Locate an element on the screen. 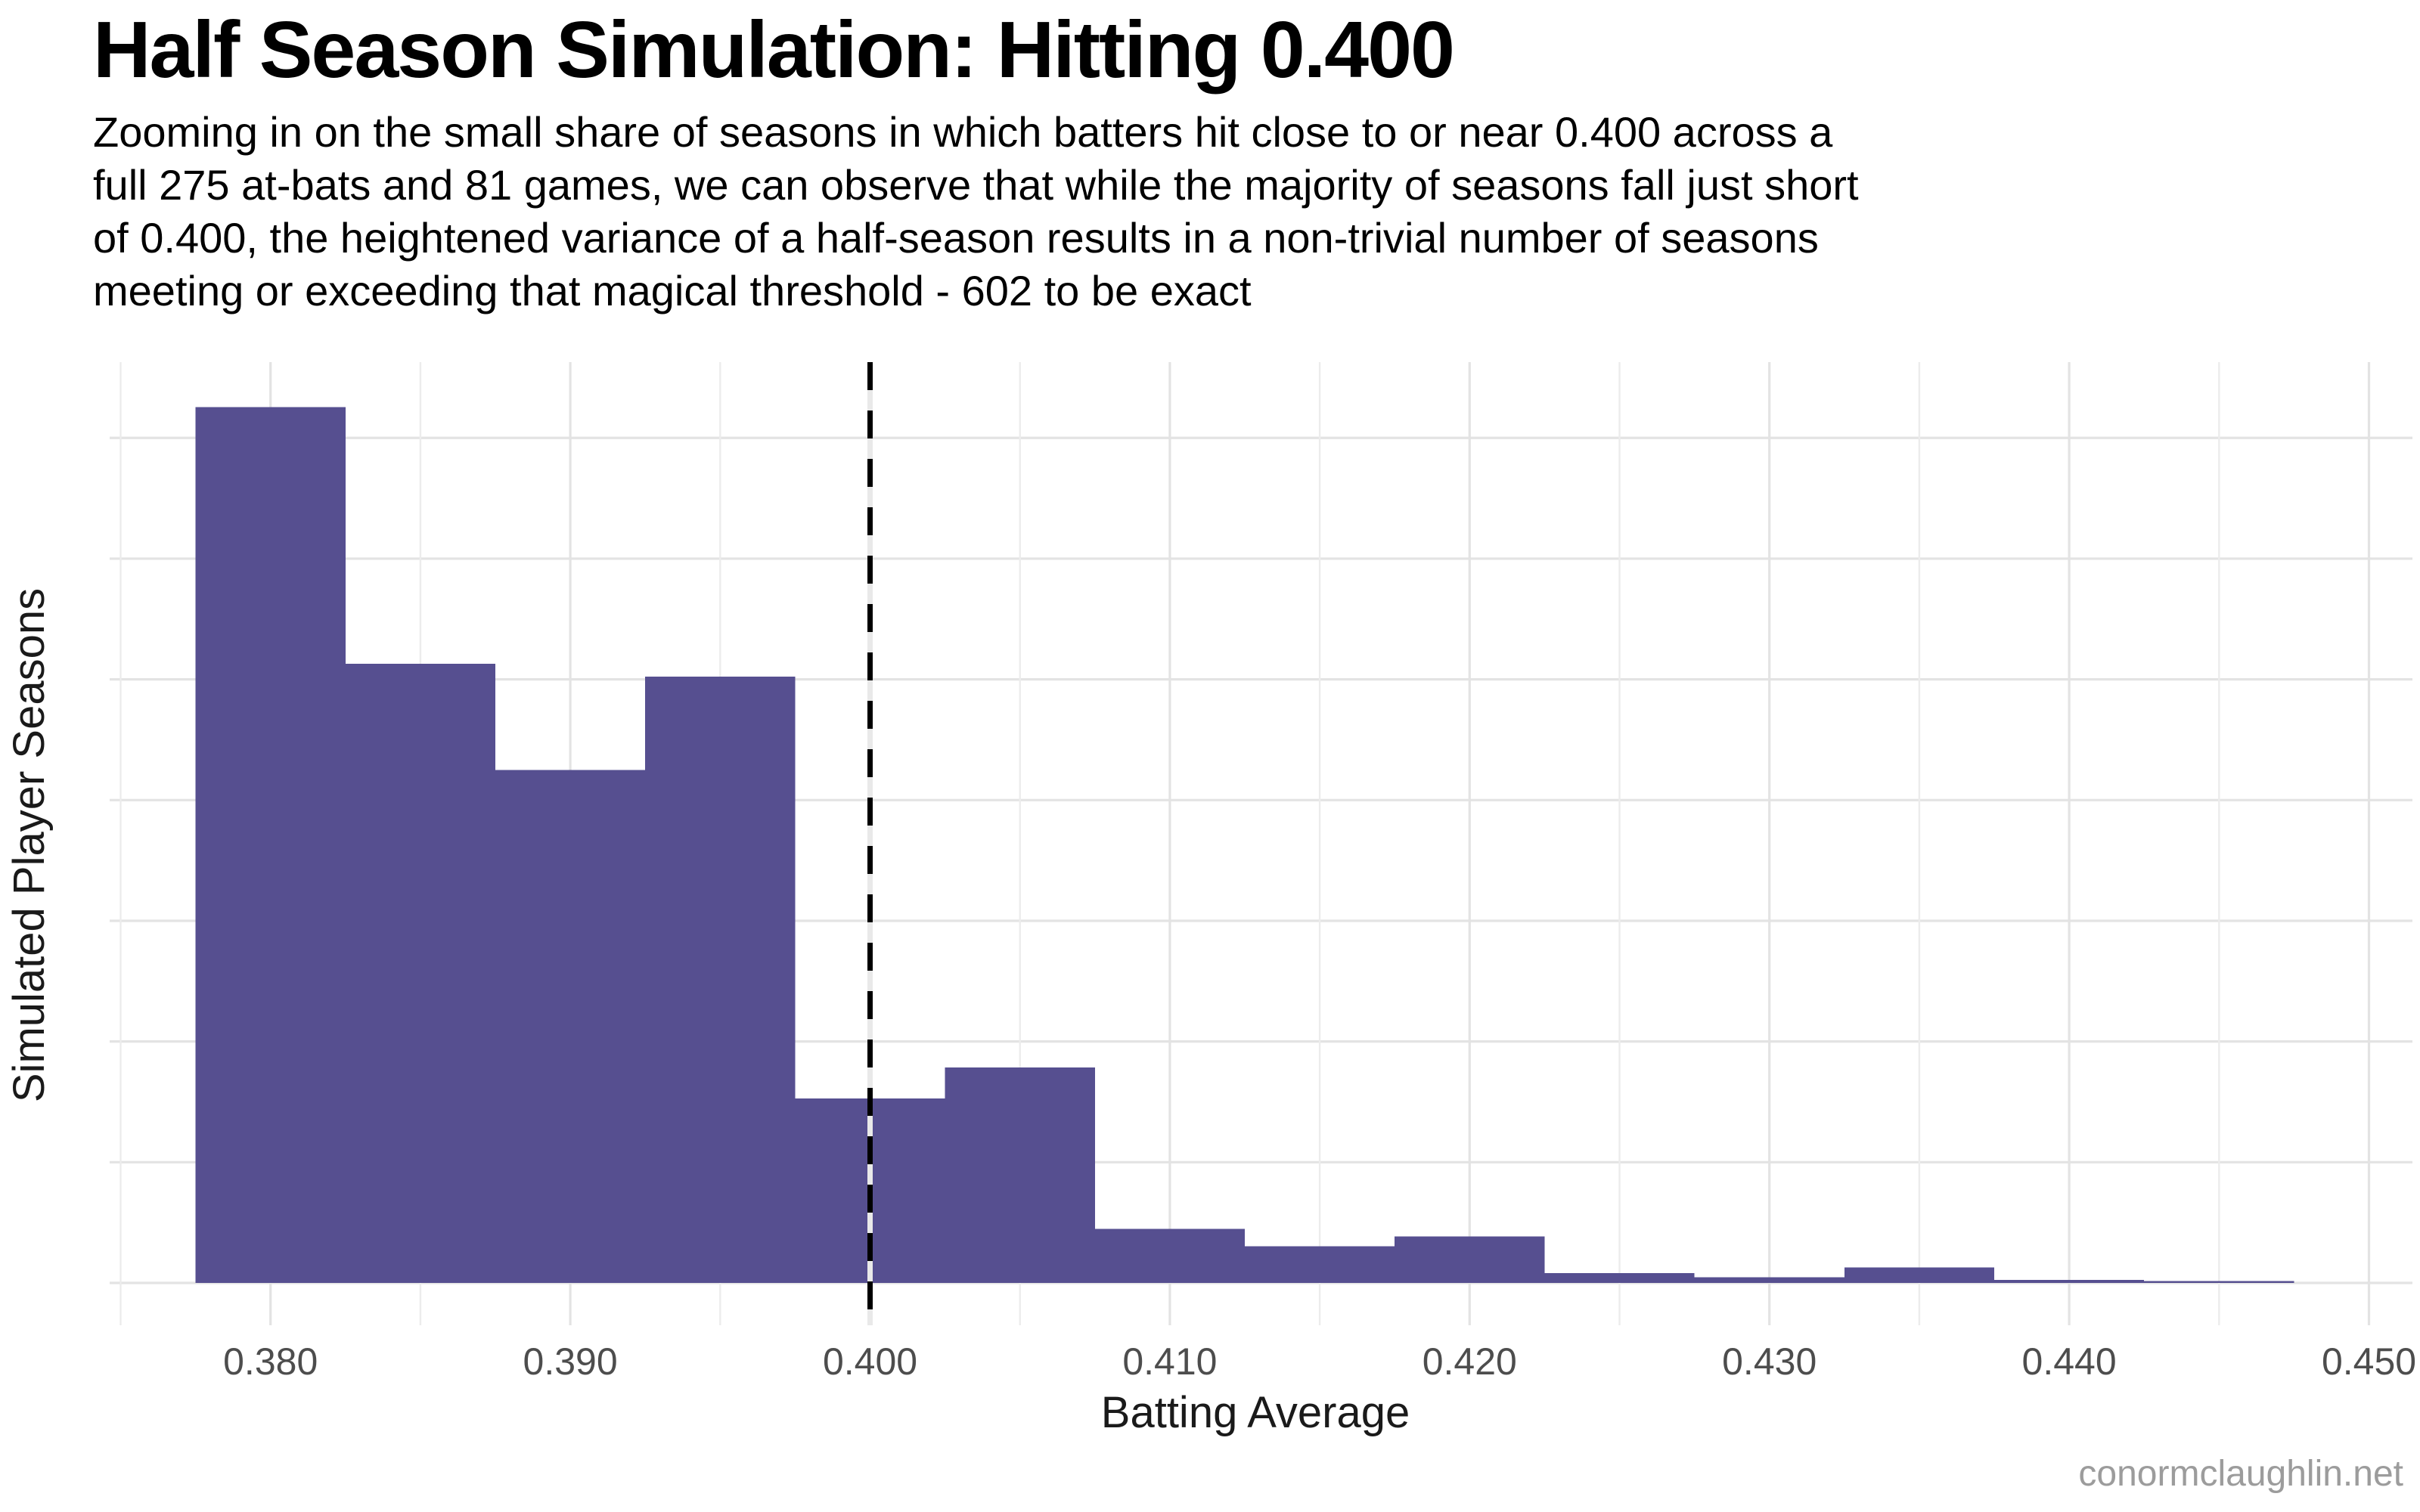 The image size is (2420, 1512). x-tick-label: 0.420 is located at coordinates (1470, 1361).